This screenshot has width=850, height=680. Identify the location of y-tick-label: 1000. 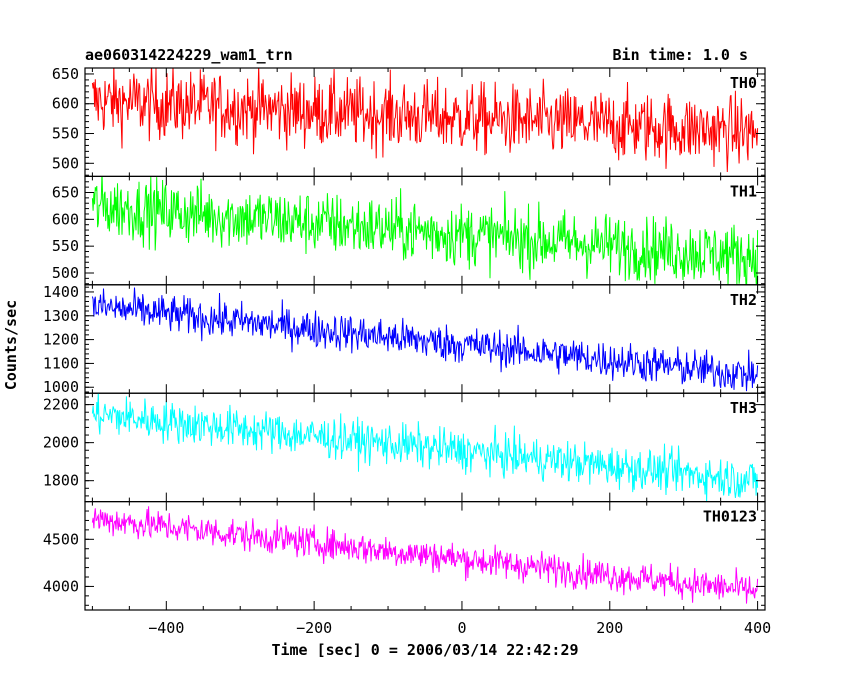
(61, 387).